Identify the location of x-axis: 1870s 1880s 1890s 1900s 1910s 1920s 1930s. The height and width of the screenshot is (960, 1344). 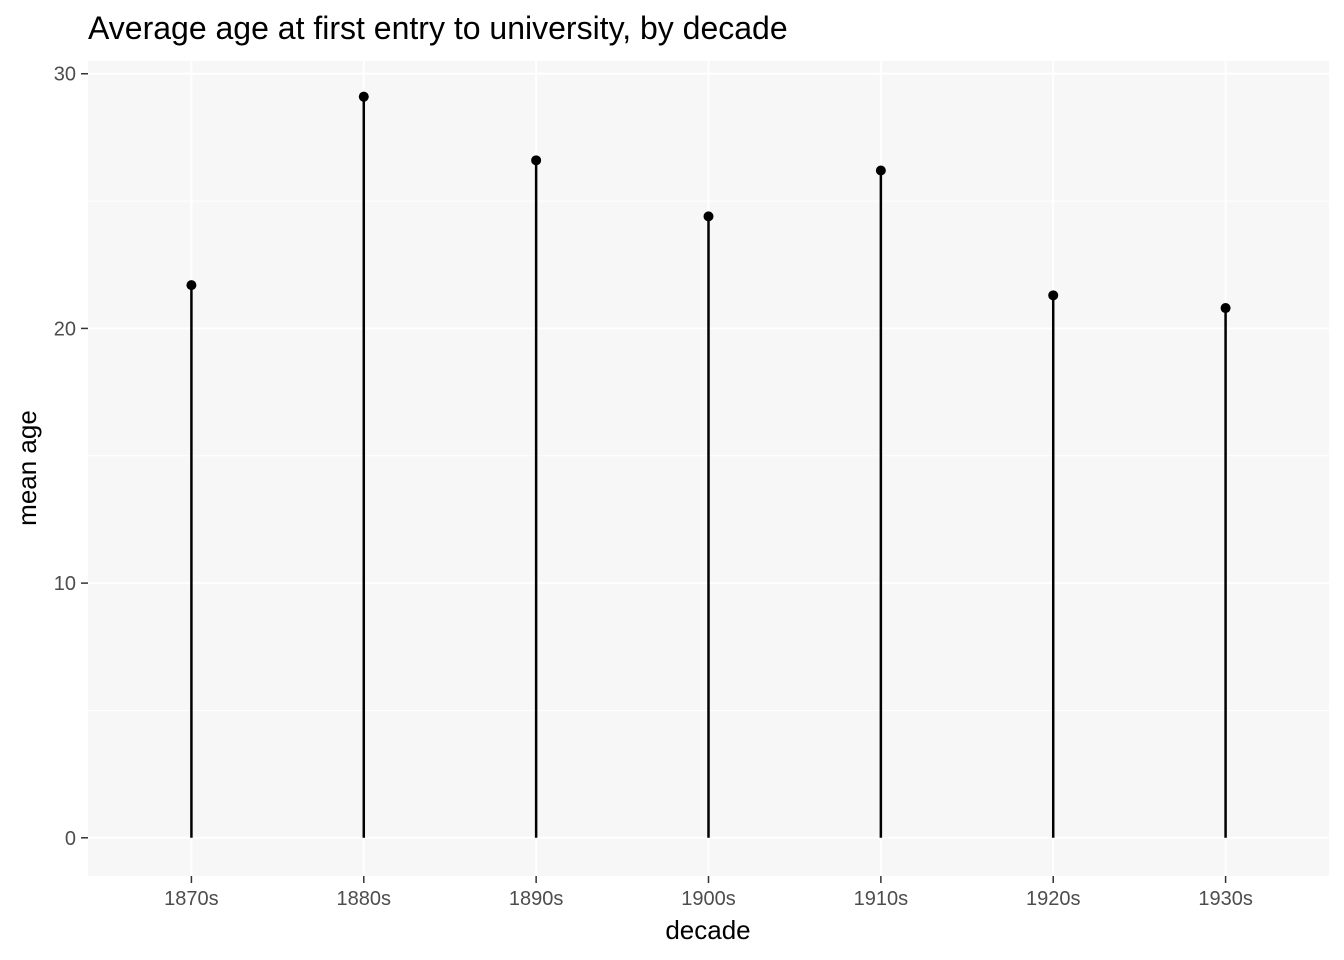
(708, 893).